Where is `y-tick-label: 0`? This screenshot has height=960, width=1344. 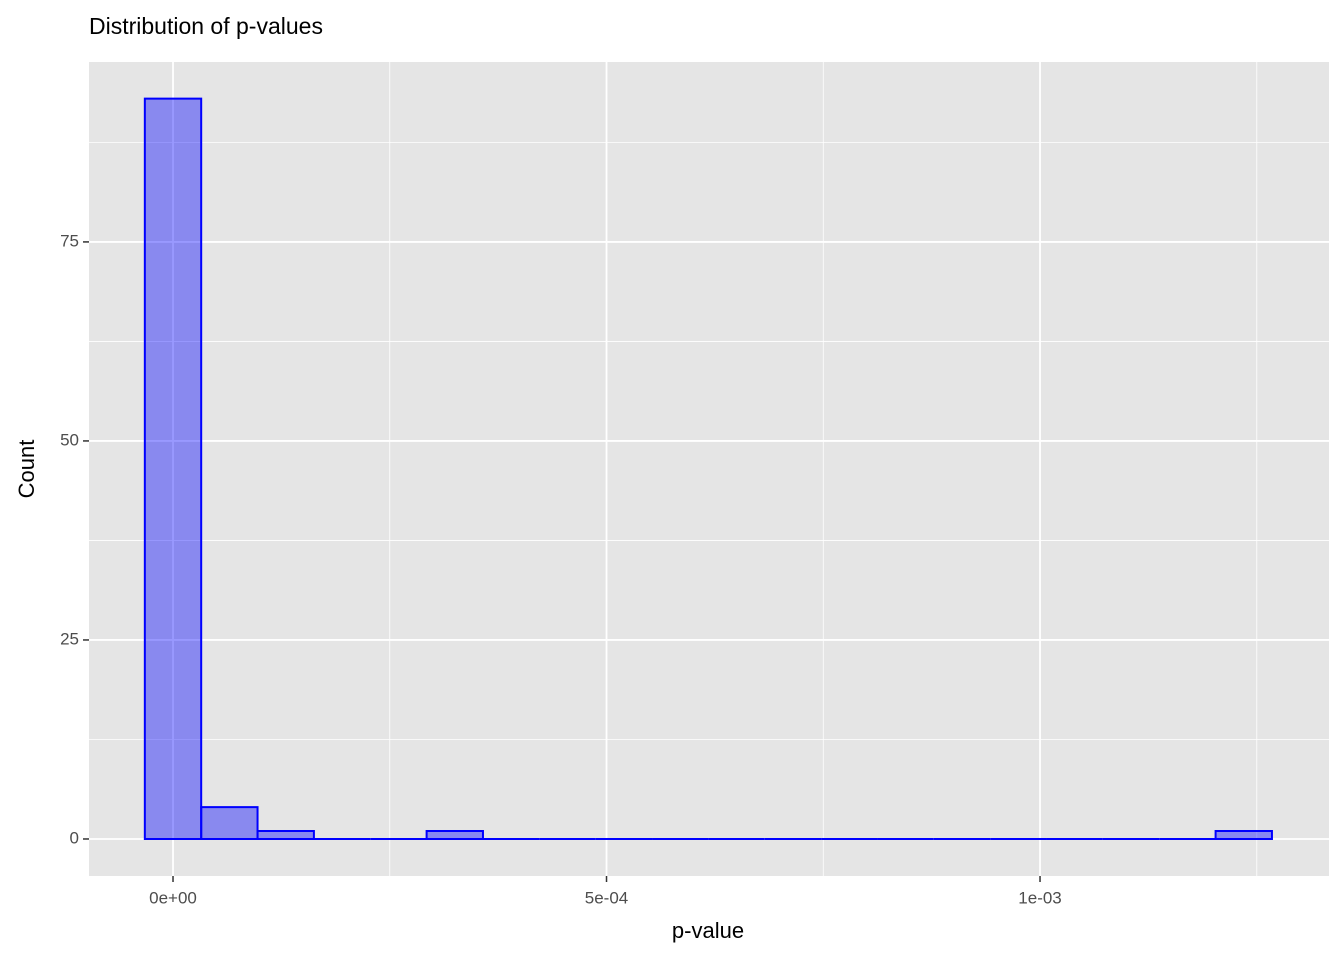
y-tick-label: 0 is located at coordinates (74, 837).